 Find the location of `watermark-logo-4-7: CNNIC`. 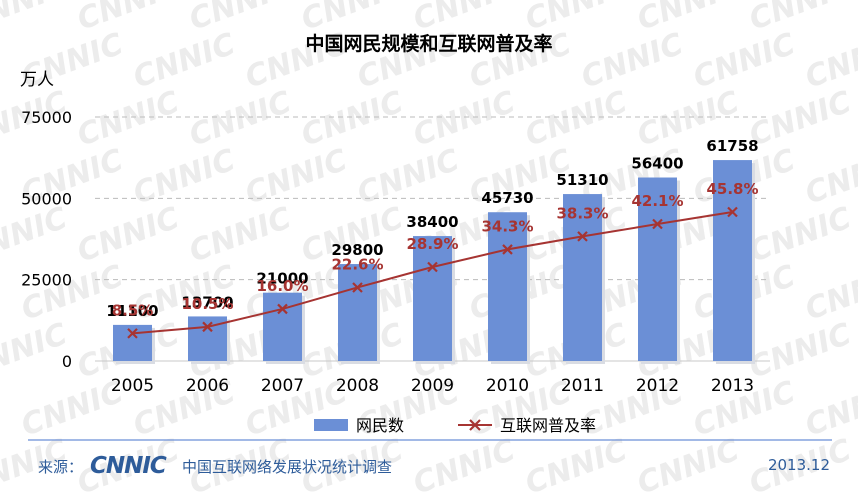

watermark-logo-4-7: CNNIC is located at coordinates (800, 235).